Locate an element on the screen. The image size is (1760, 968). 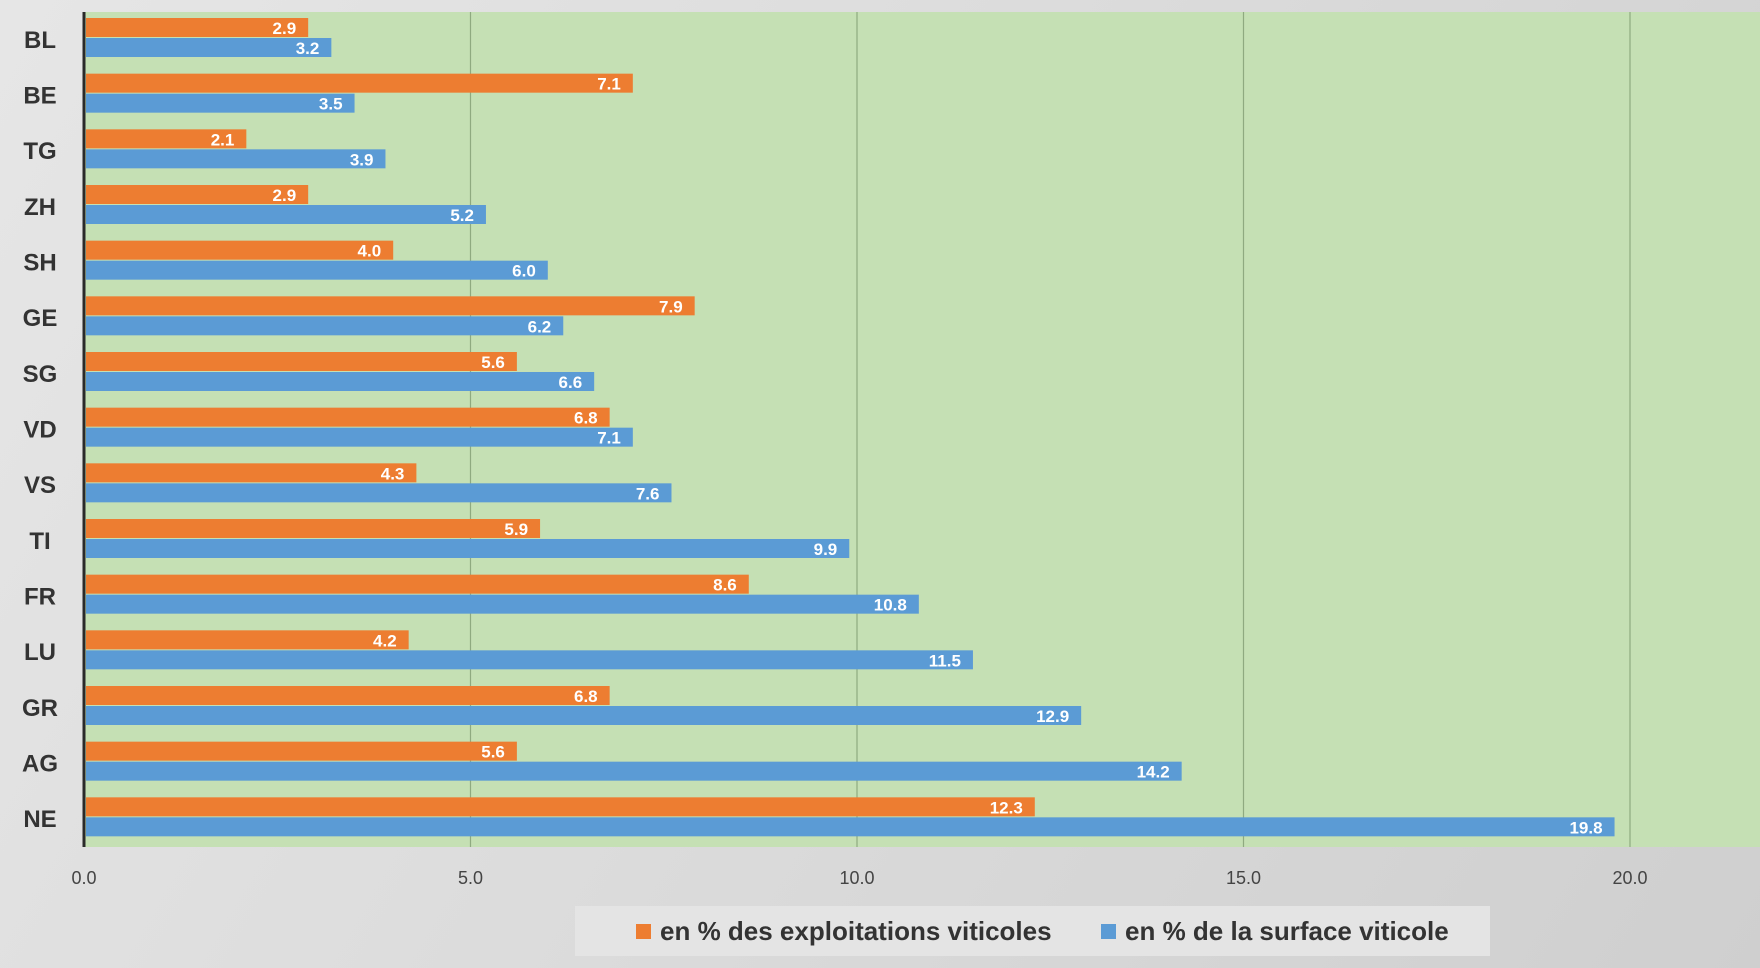
category-label: FR is located at coordinates (40, 597).